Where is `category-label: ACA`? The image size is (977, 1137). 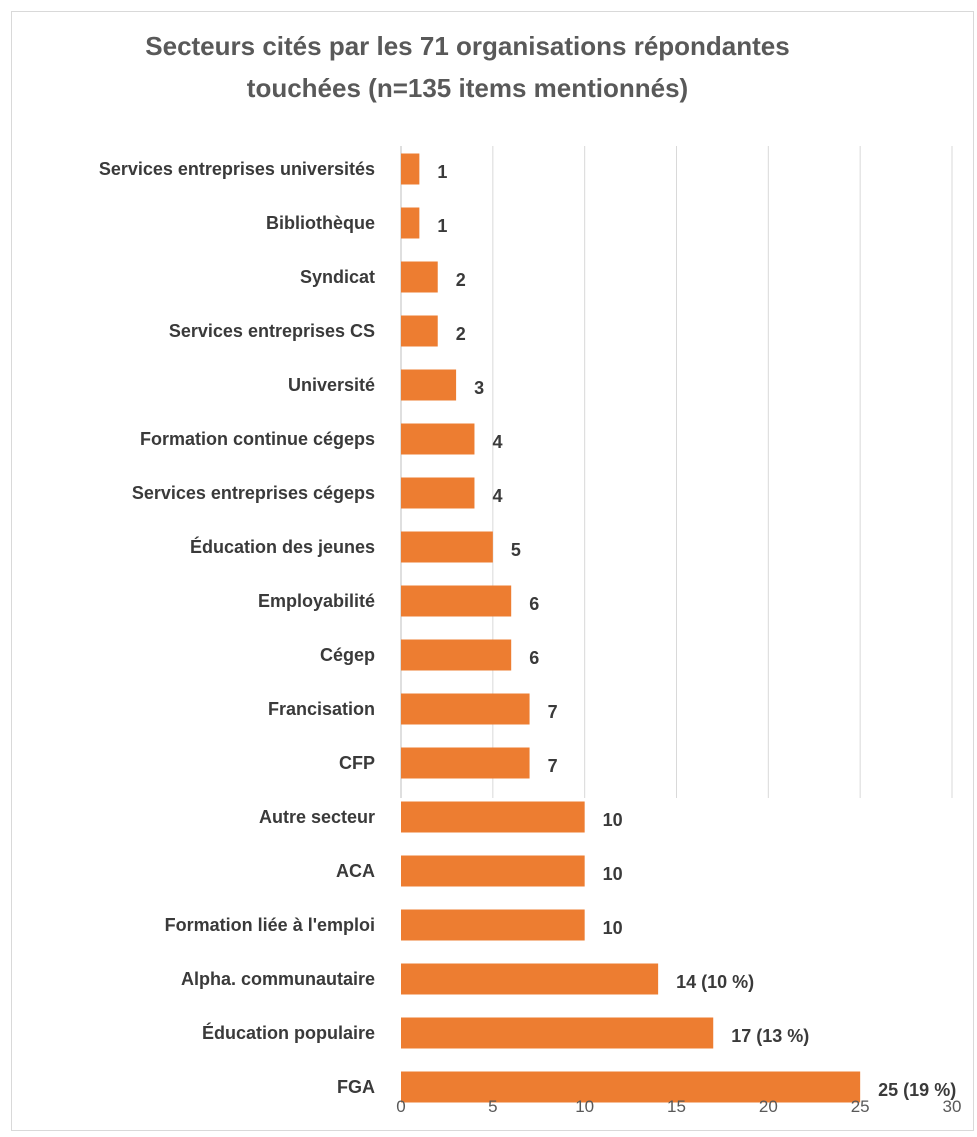
category-label: ACA is located at coordinates (355, 871).